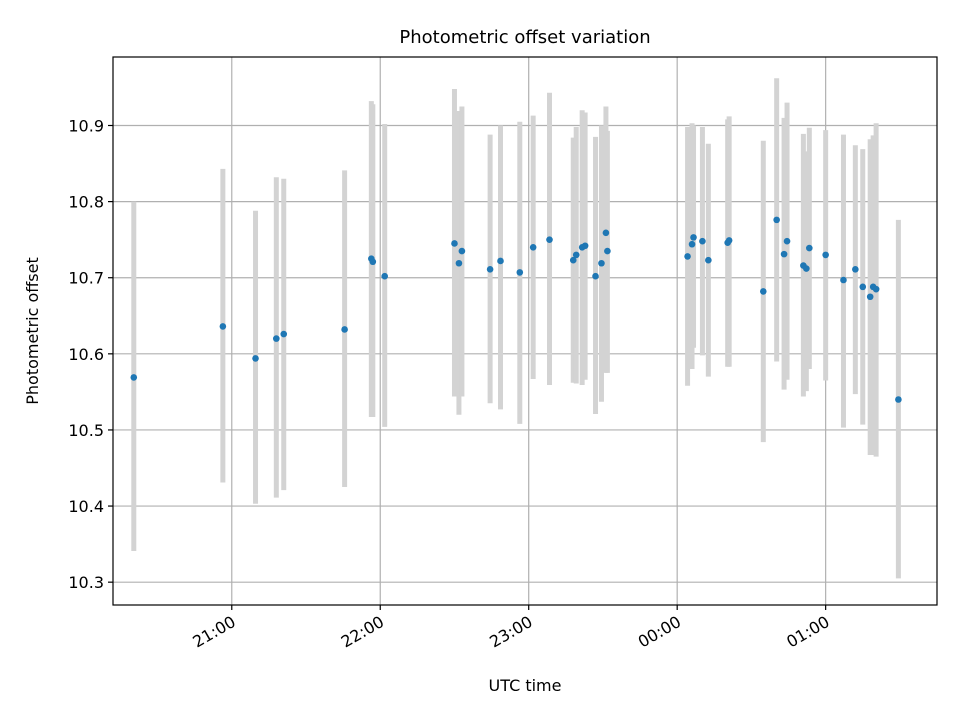  Describe the element at coordinates (510, 632) in the screenshot. I see `x-tick-label: 23:00` at that location.